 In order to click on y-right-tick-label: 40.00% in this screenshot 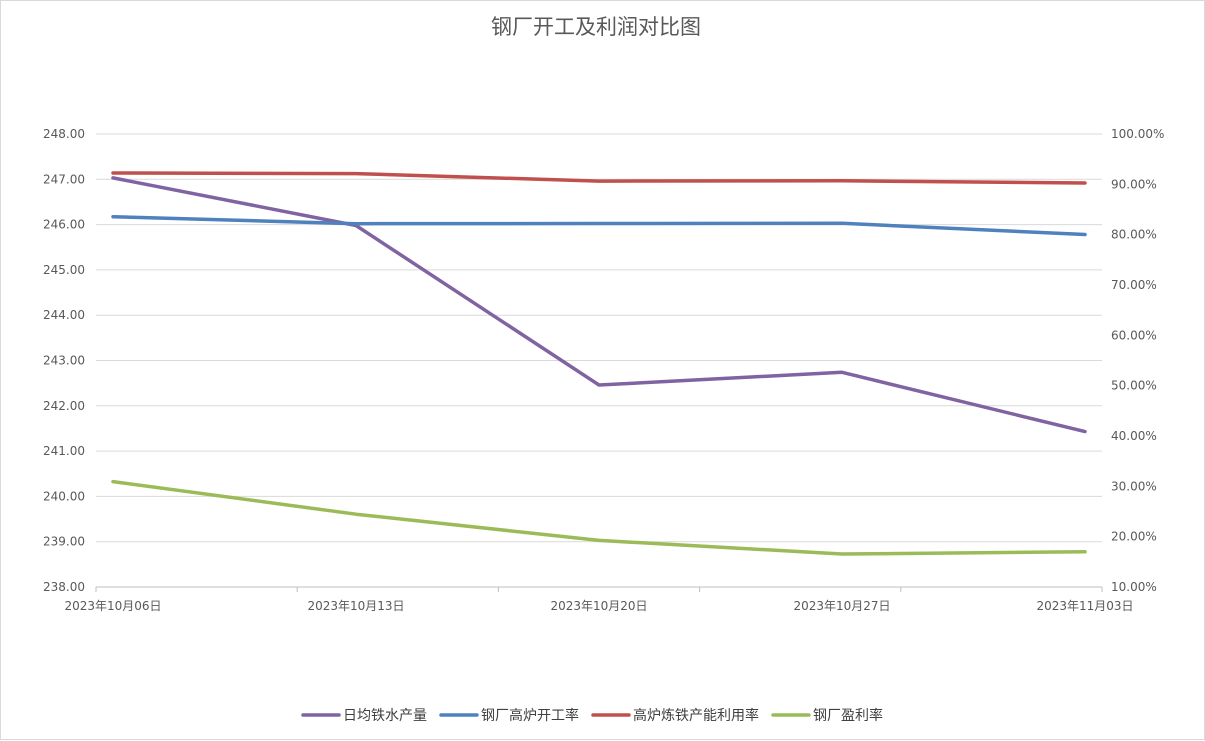, I will do `click(1134, 436)`.